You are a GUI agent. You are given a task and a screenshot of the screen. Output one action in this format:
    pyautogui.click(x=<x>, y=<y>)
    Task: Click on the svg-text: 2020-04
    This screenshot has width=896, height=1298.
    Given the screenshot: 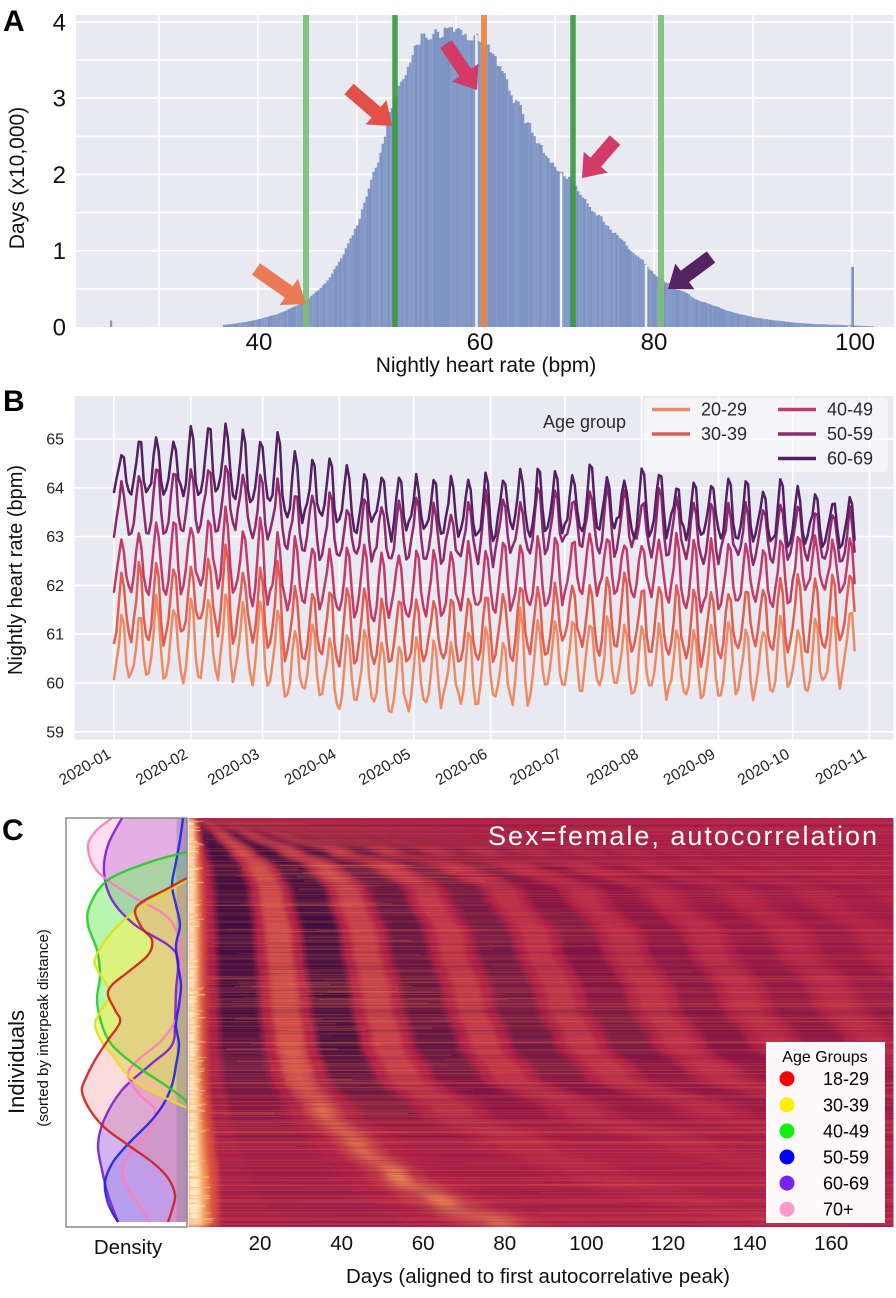 What is the action you would take?
    pyautogui.click(x=311, y=767)
    